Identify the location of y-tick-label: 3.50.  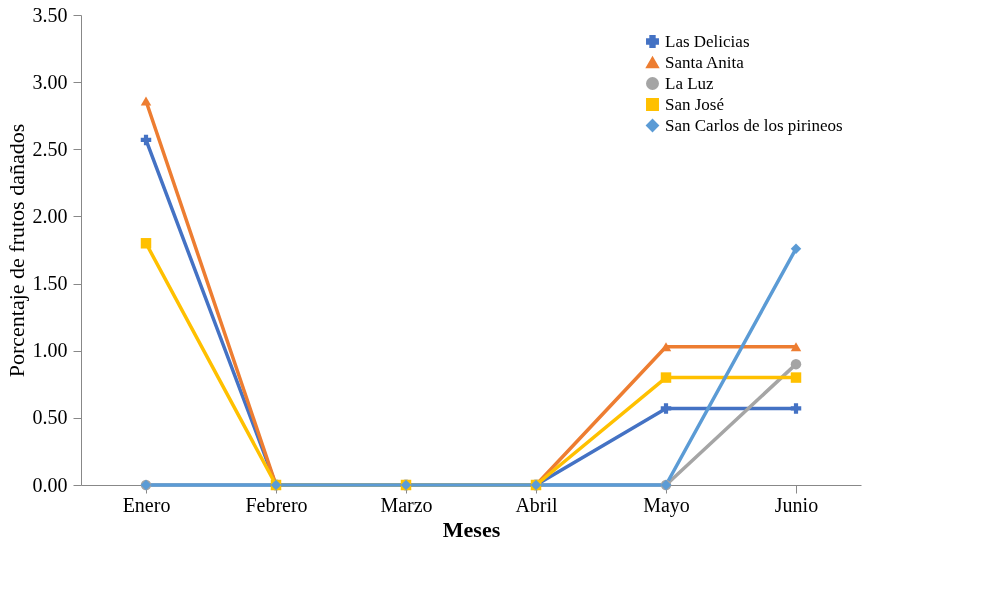
(50, 14).